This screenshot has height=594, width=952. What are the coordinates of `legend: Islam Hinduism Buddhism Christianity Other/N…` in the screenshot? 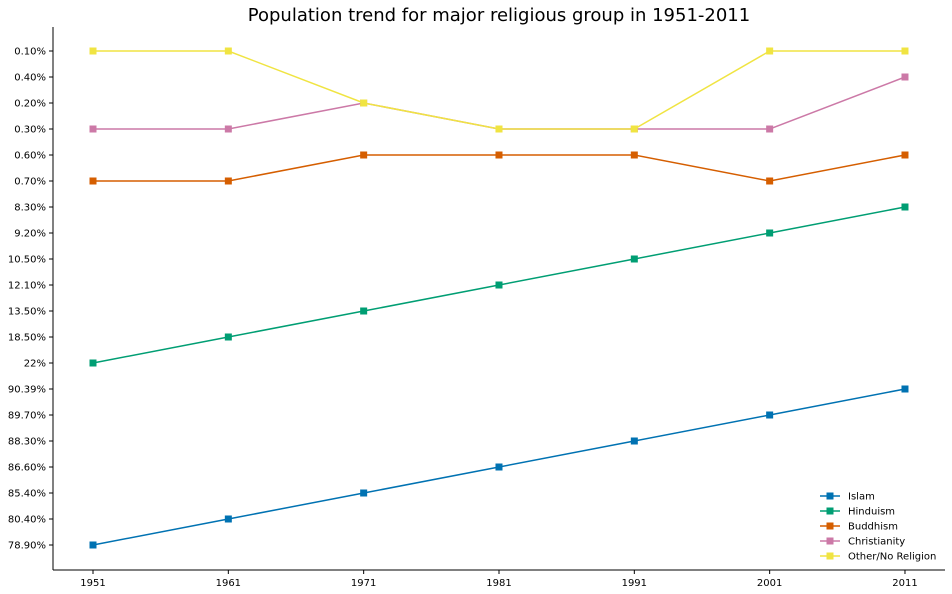 It's located at (878, 527).